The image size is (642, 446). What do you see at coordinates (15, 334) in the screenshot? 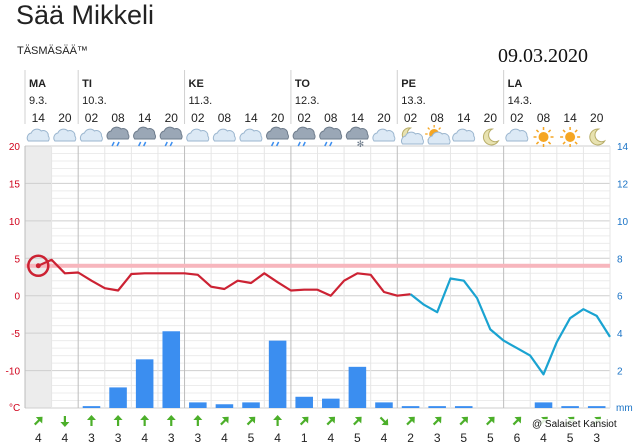
I see `left-axis-tick: -5` at bounding box center [15, 334].